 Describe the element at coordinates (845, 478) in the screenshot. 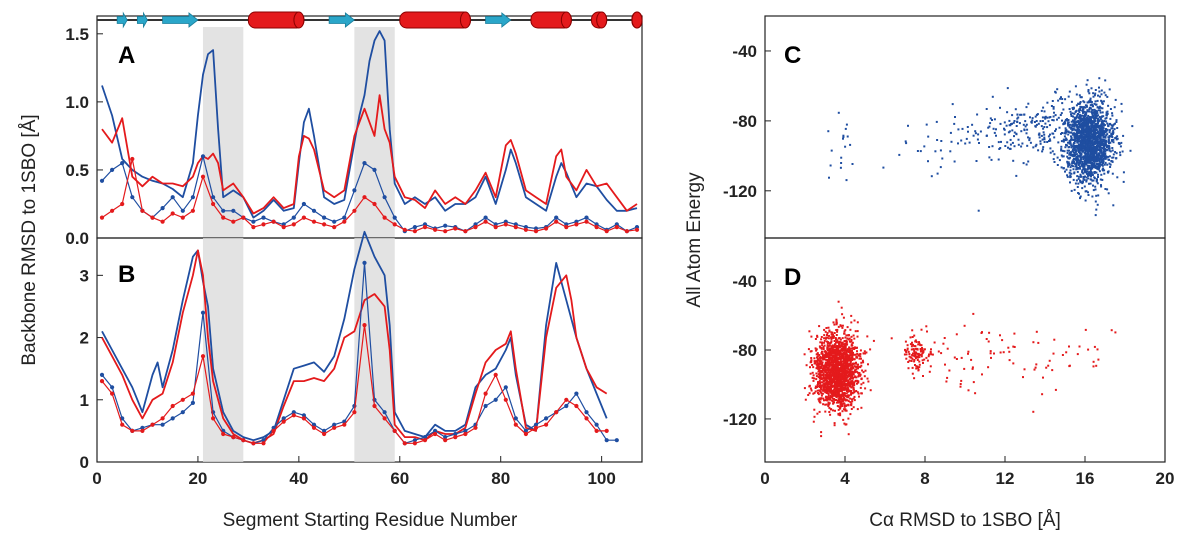

I see `x-tick-label: 4` at that location.